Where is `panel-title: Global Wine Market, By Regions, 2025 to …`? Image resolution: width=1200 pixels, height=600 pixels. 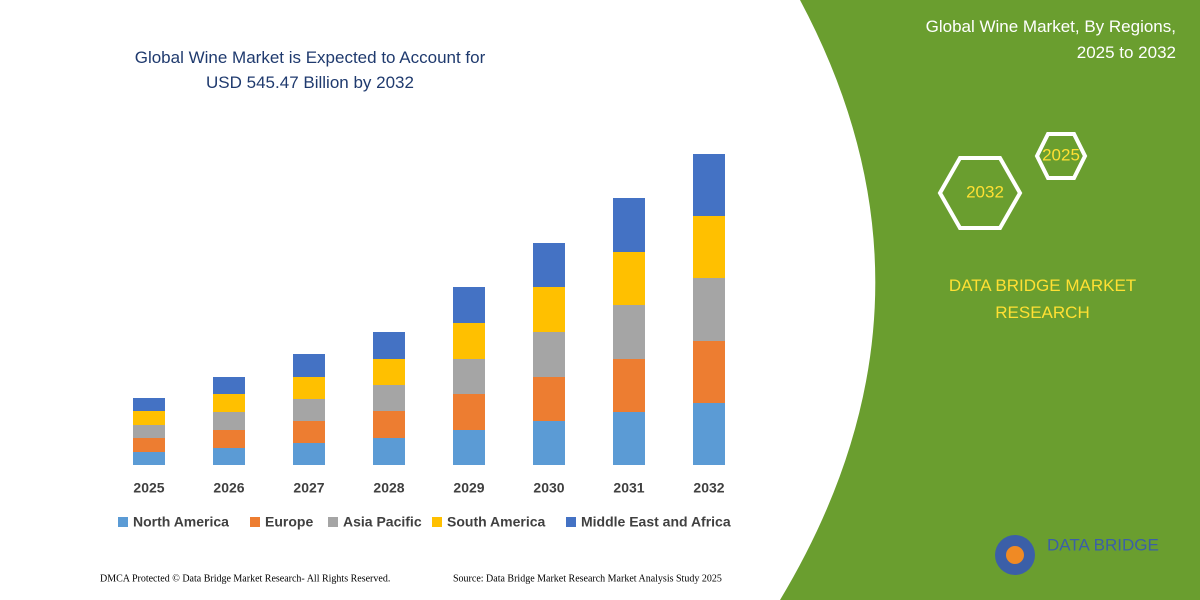 panel-title: Global Wine Market, By Regions, 2025 to … is located at coordinates (1050, 39).